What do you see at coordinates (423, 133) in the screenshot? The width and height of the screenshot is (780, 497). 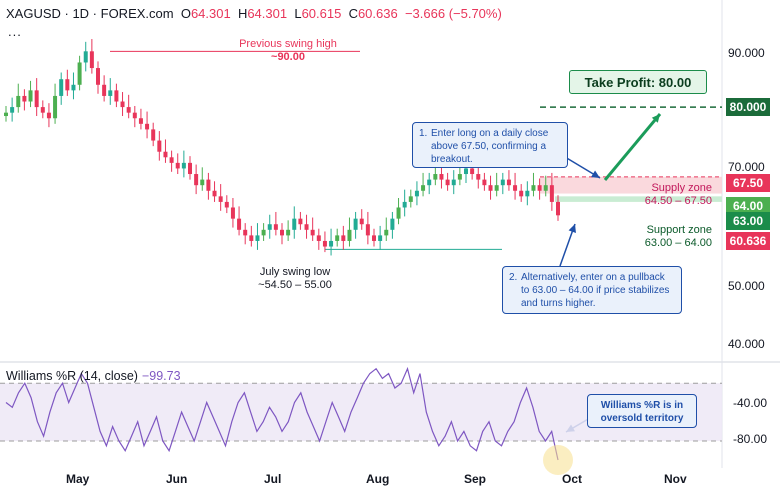 I see `callout-1-number: 1.` at bounding box center [423, 133].